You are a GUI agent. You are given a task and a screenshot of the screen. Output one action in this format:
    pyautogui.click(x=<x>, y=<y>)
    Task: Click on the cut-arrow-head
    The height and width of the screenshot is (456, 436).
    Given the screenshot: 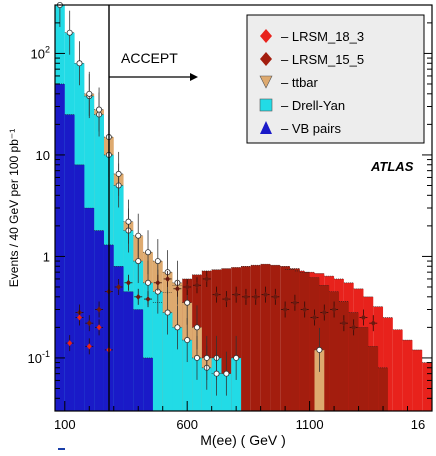 What is the action you would take?
    pyautogui.click(x=194, y=77)
    